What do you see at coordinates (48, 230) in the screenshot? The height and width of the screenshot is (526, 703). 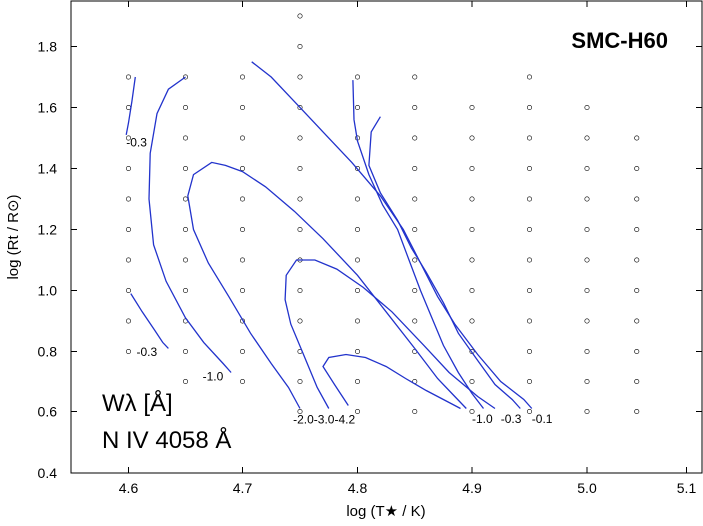 I see `y-tick-label: 1.2` at bounding box center [48, 230].